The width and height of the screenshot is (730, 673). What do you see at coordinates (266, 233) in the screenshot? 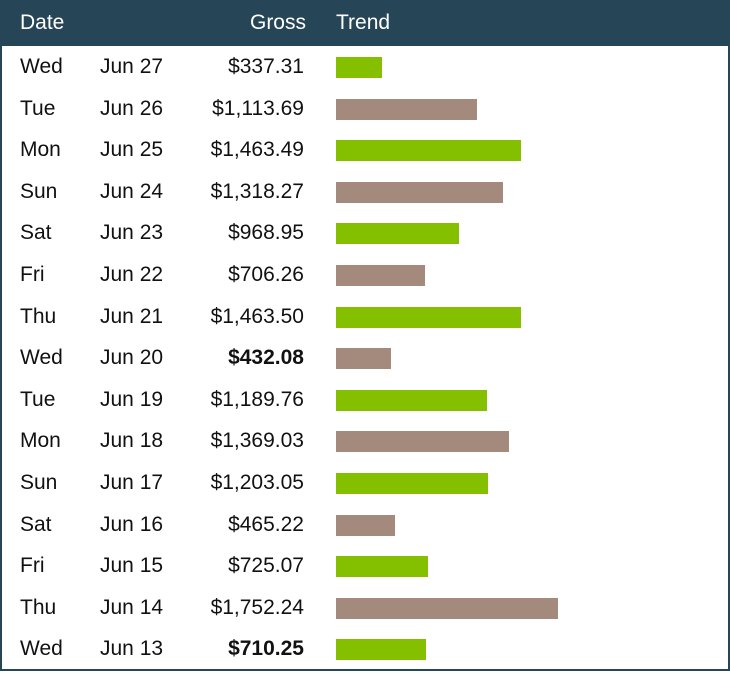
I see `gross-cell: $968.95` at bounding box center [266, 233].